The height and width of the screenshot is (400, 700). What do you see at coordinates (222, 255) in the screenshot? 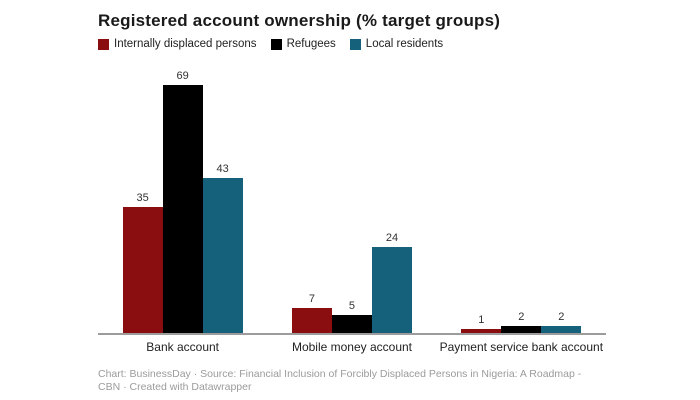
I see `bar-local-residents-bank-account` at bounding box center [222, 255].